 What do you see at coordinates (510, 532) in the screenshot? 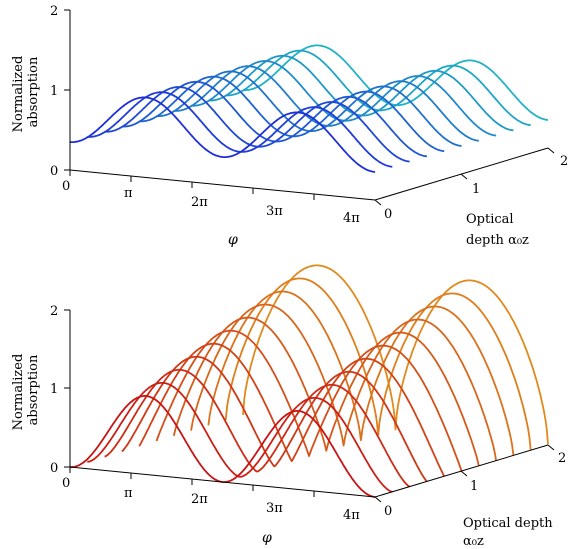
I see `bottom-depth-label: Optical depth α₀z` at bounding box center [510, 532].